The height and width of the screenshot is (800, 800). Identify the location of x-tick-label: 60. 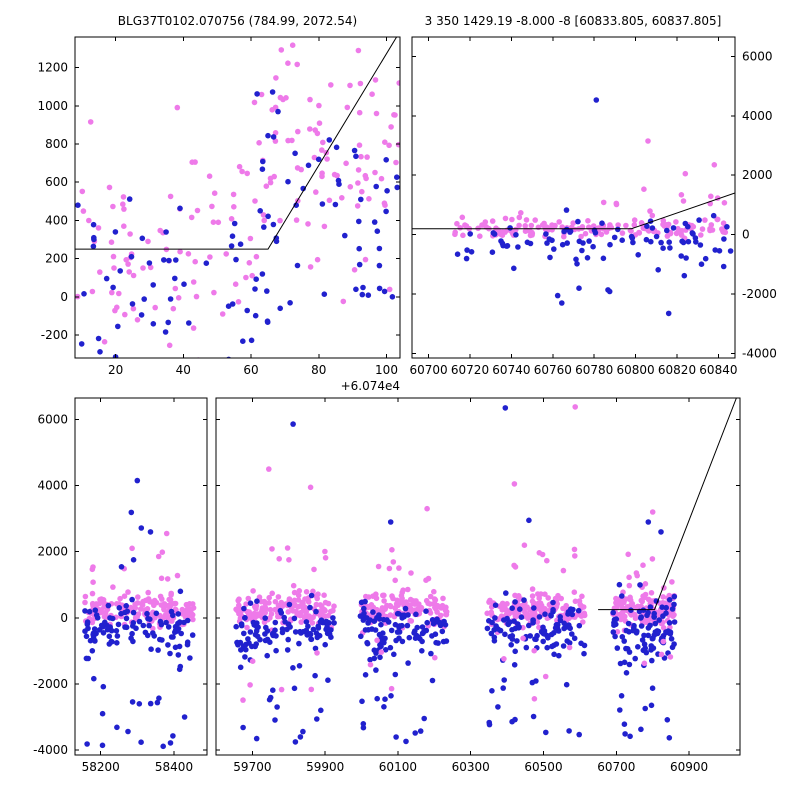
(250, 370).